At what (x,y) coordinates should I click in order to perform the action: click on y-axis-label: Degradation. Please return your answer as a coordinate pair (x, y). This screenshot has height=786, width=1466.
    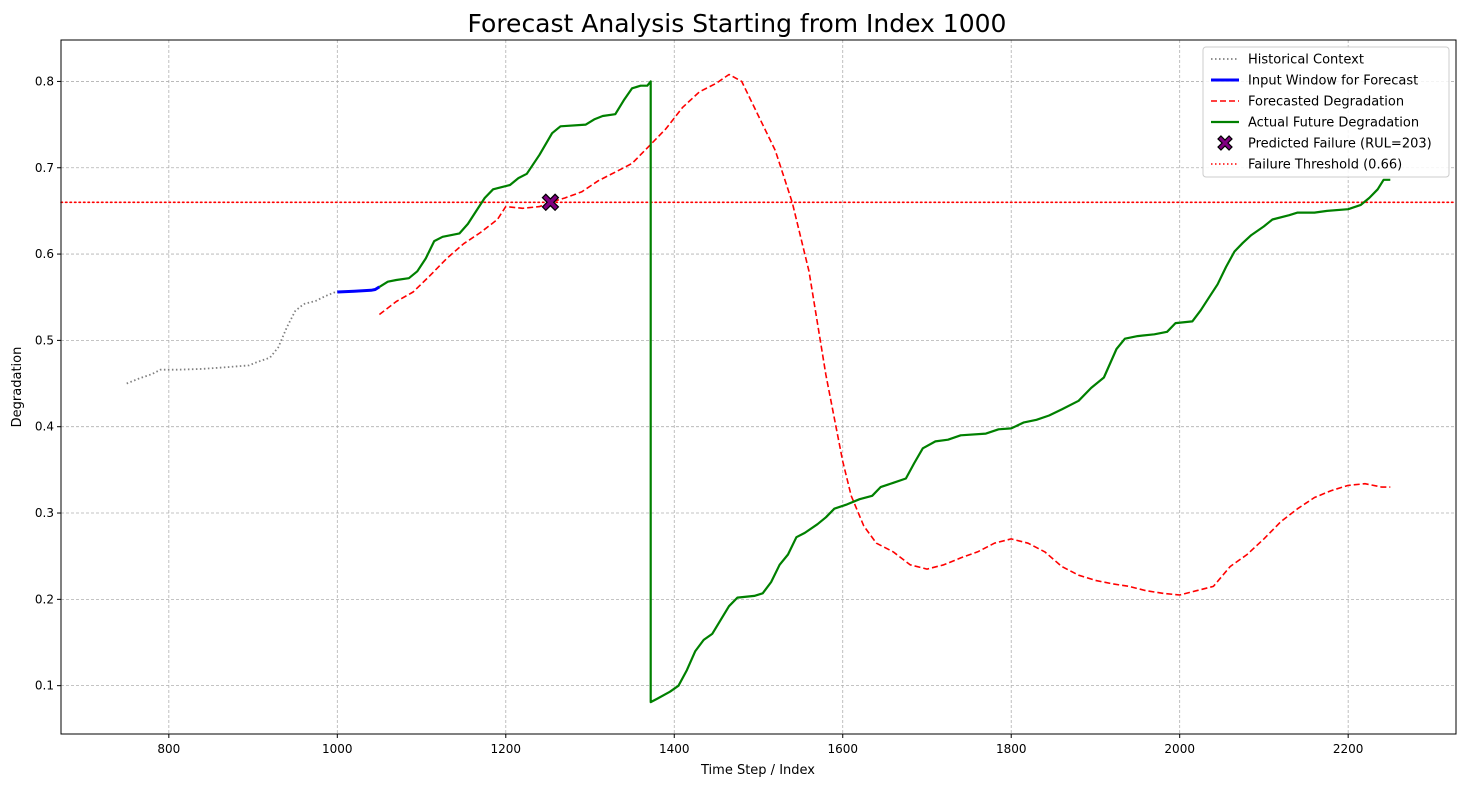
    Looking at the image, I should click on (17, 387).